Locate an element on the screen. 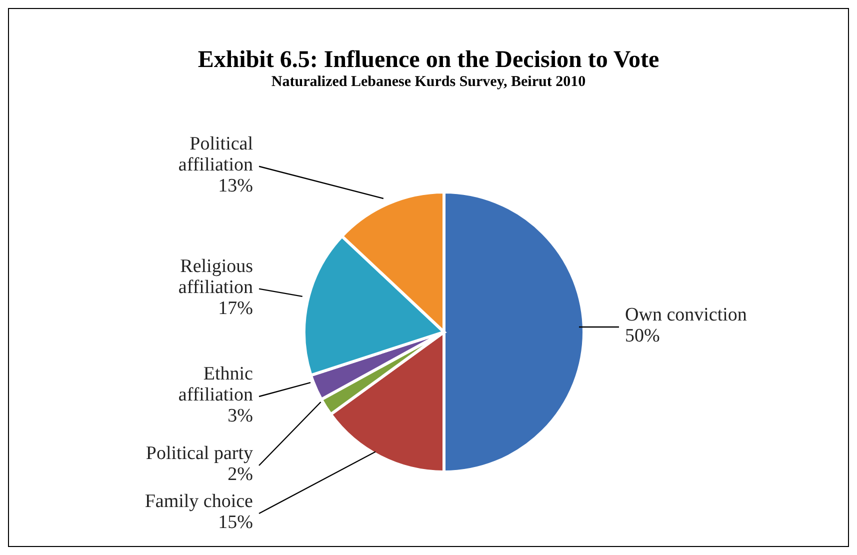  slice-label: Religious affiliation is located at coordinates (216, 277).